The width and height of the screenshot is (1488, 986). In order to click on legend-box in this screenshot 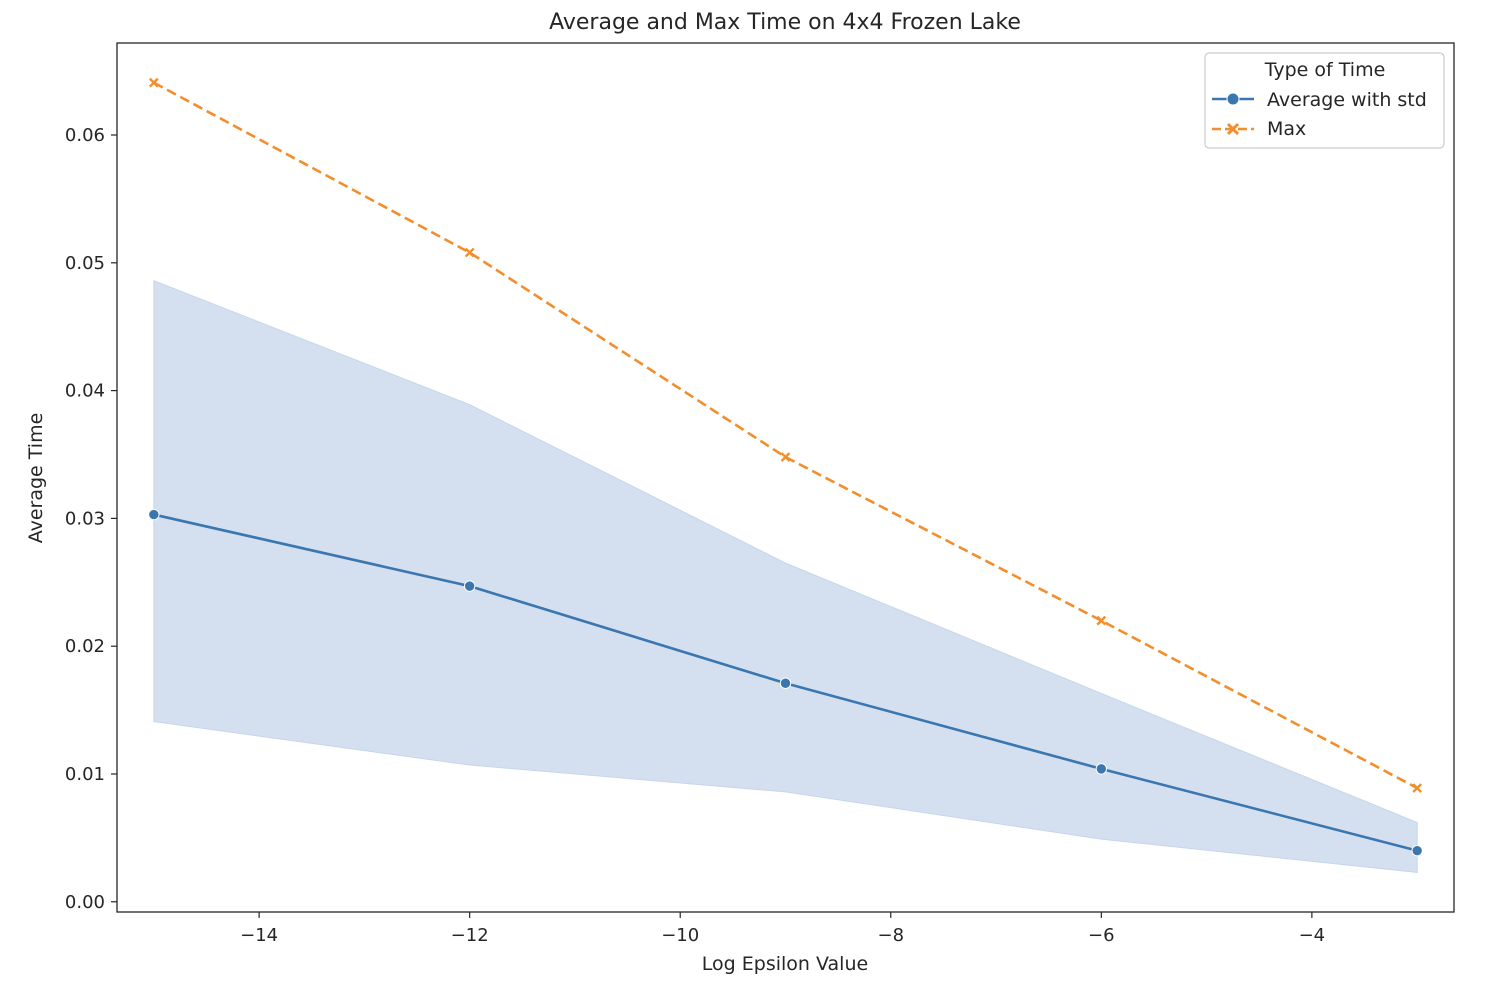, I will do `click(1324, 100)`.